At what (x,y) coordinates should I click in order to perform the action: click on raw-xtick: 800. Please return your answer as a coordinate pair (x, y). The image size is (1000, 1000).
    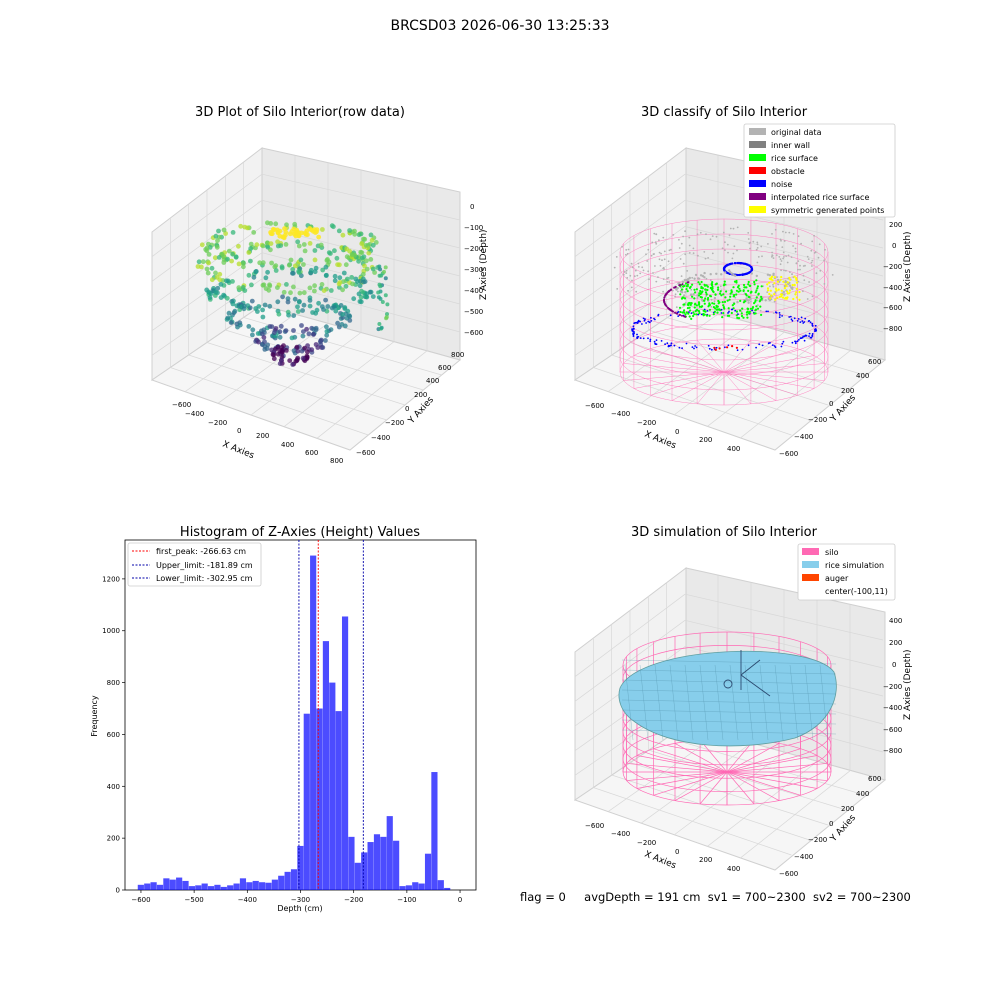
    Looking at the image, I should click on (336, 461).